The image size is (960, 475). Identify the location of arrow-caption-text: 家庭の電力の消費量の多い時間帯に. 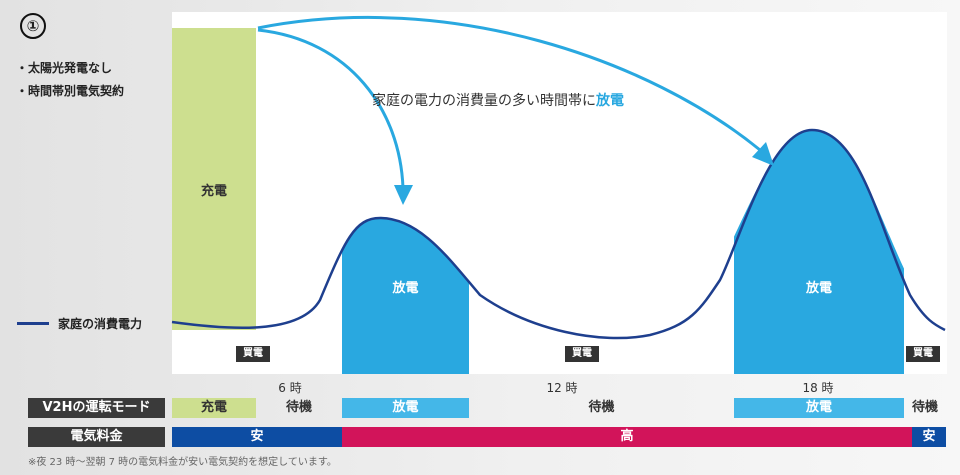
(484, 101).